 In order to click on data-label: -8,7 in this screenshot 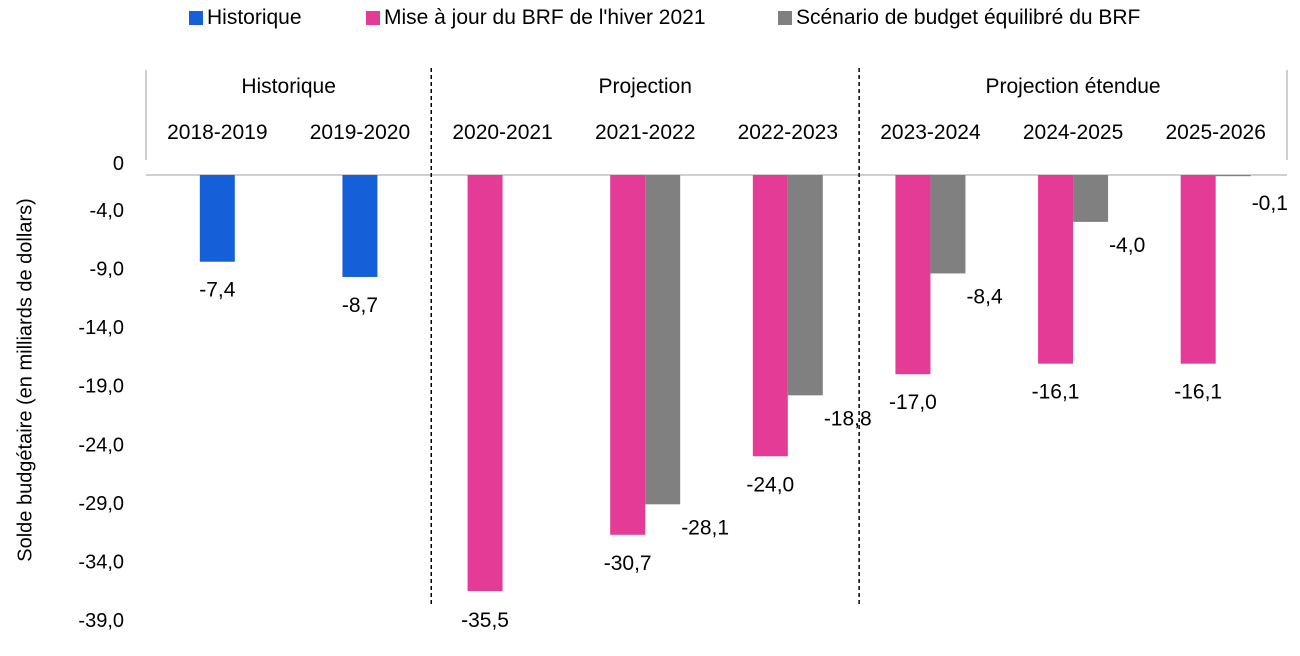, I will do `click(360, 305)`.